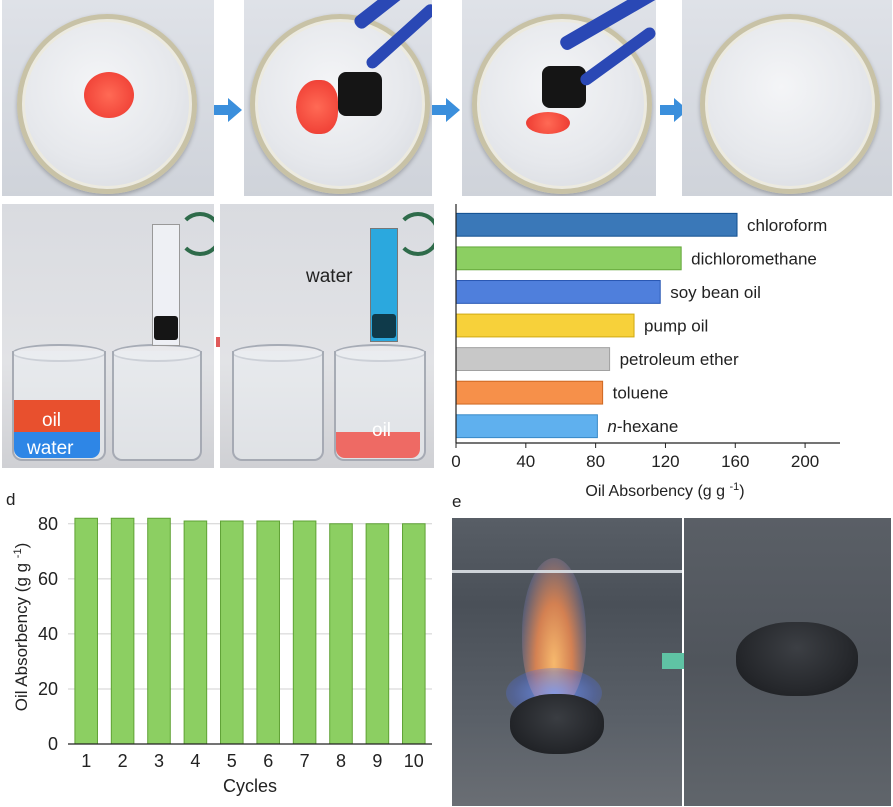  What do you see at coordinates (567, 662) in the screenshot?
I see `photo-burning-sponge` at bounding box center [567, 662].